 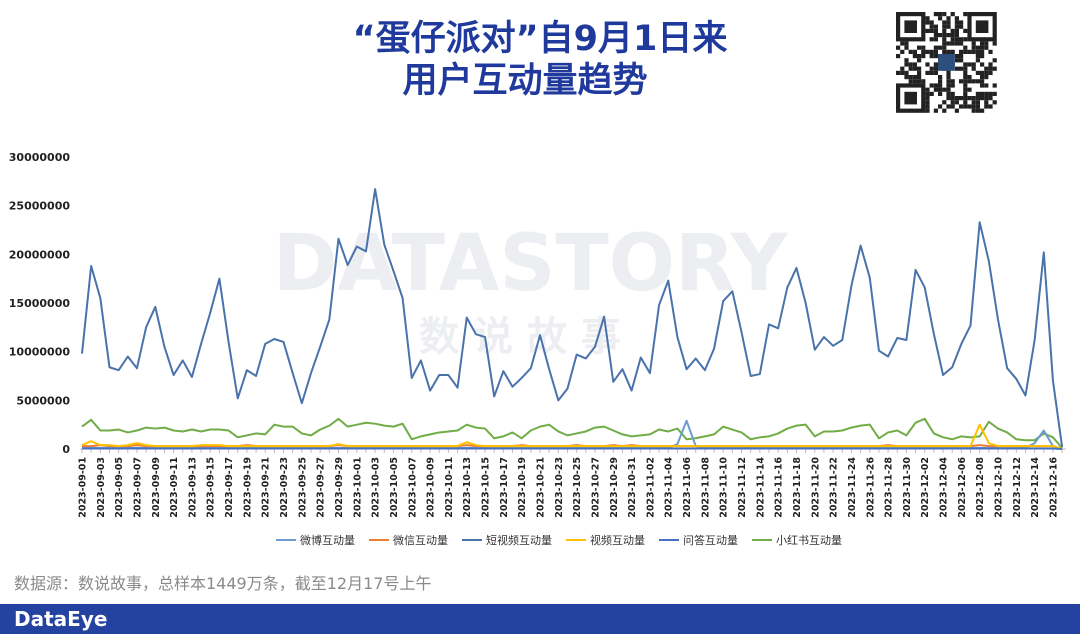 What do you see at coordinates (192, 487) in the screenshot?
I see `x-tick-label: 2023-09-13` at bounding box center [192, 487].